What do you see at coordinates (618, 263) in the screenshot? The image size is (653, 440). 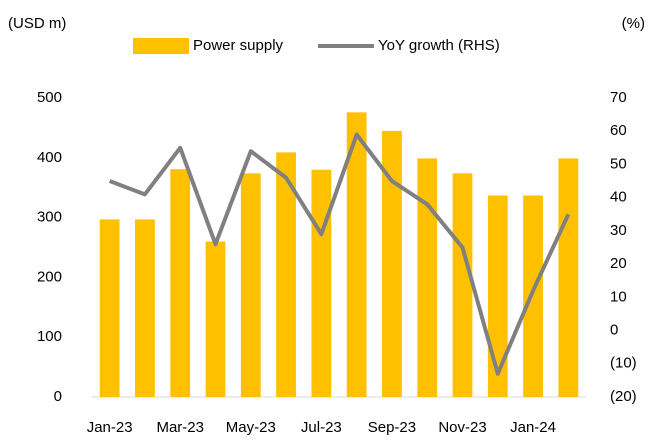 I see `y2-tick-label: 20` at bounding box center [618, 263].